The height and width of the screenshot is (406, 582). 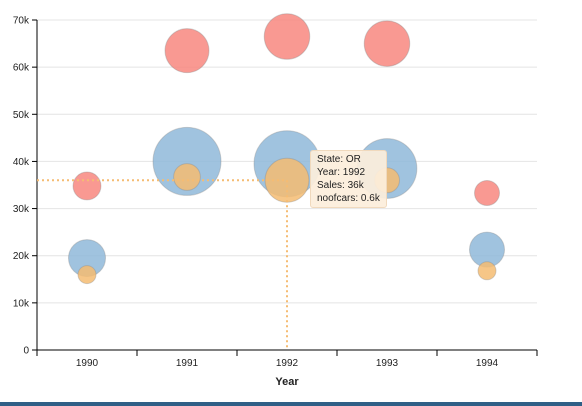 What do you see at coordinates (348, 198) in the screenshot?
I see `tooltip-noofcars: noofcars: 0.6k` at bounding box center [348, 198].